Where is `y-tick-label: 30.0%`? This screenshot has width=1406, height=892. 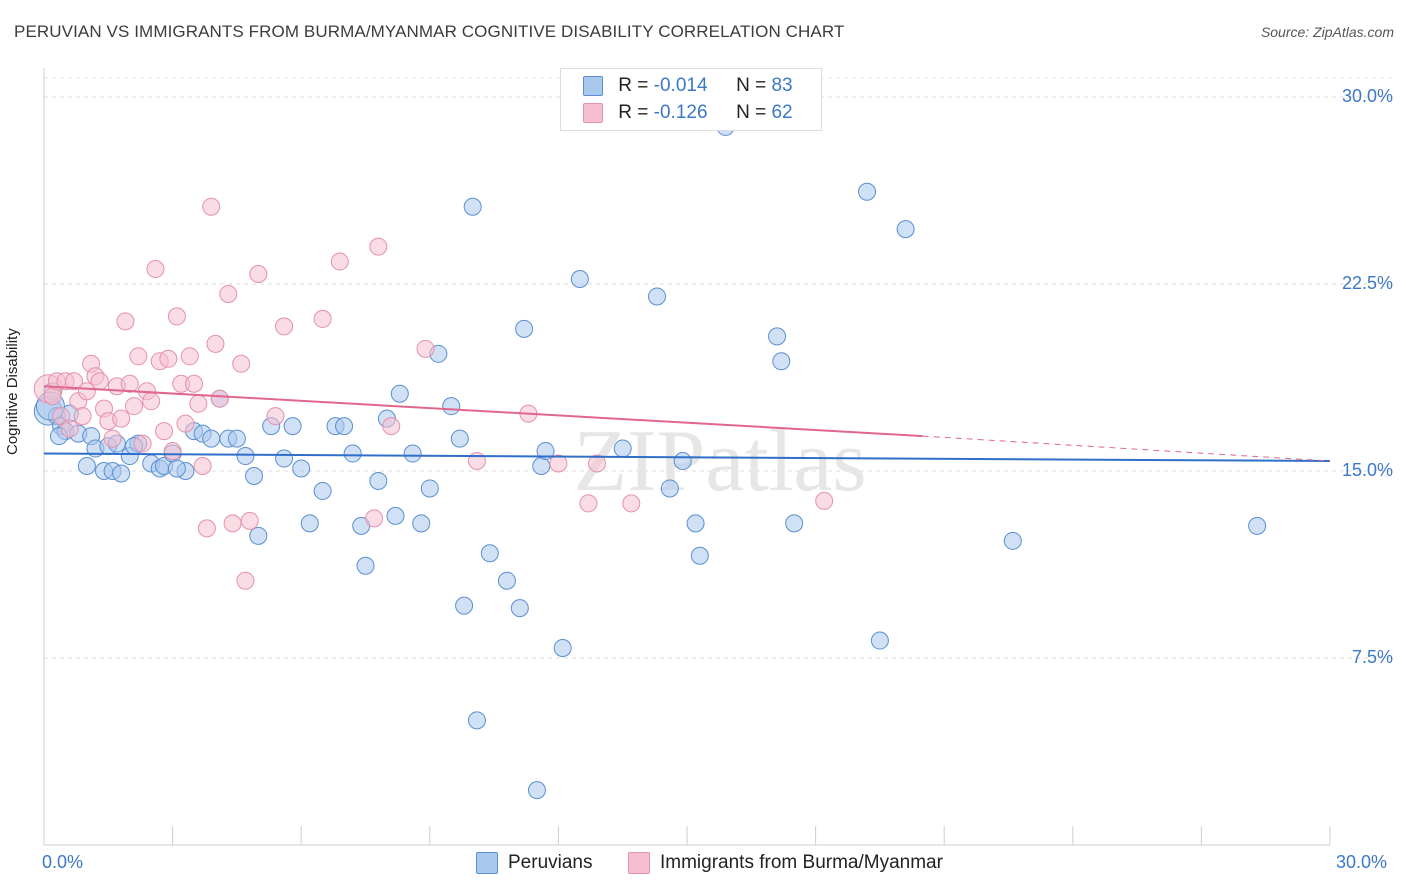 y-tick-label: 30.0% is located at coordinates (1367, 96).